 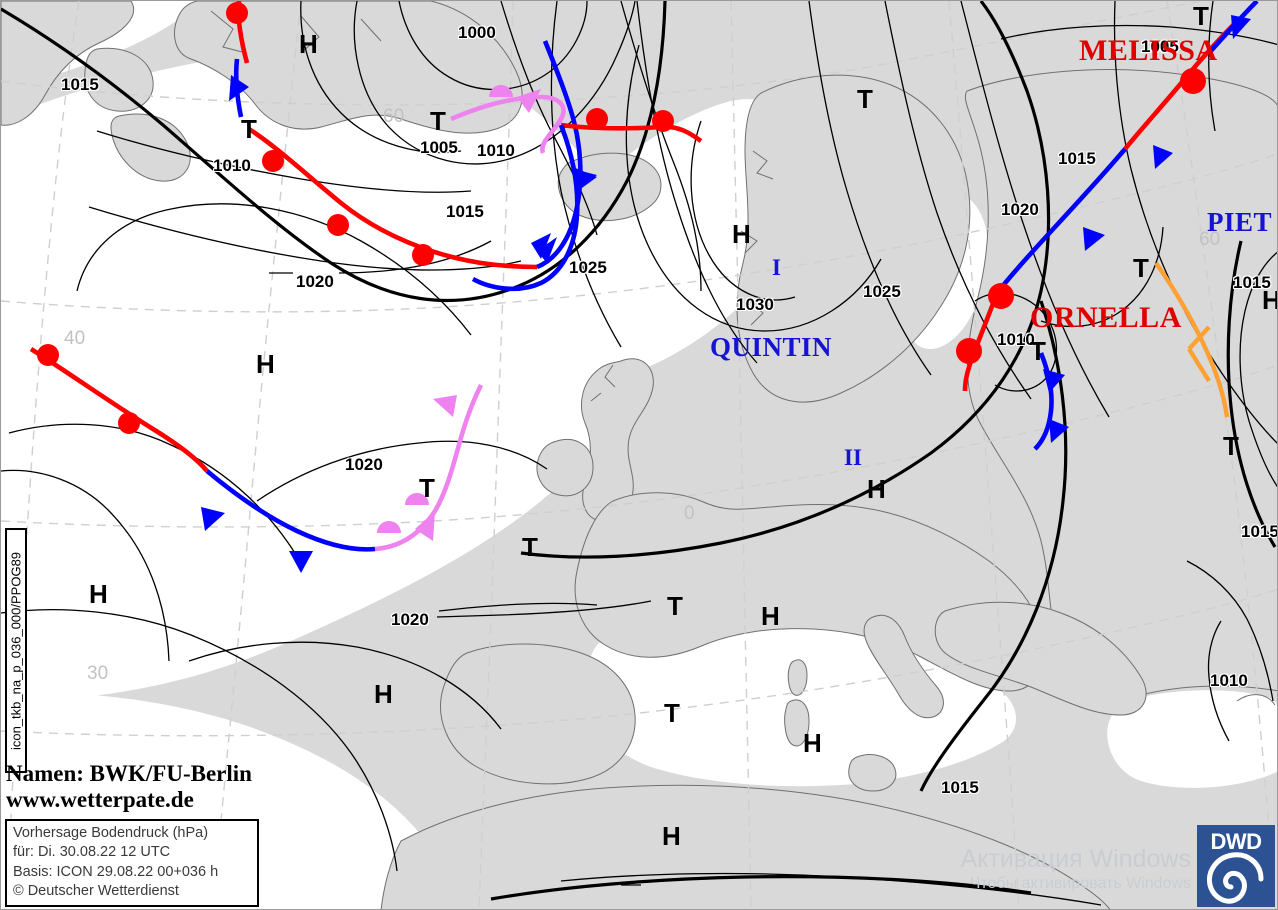 What do you see at coordinates (1258, 369) in the screenshot?
I see `isobar-1015-farright` at bounding box center [1258, 369].